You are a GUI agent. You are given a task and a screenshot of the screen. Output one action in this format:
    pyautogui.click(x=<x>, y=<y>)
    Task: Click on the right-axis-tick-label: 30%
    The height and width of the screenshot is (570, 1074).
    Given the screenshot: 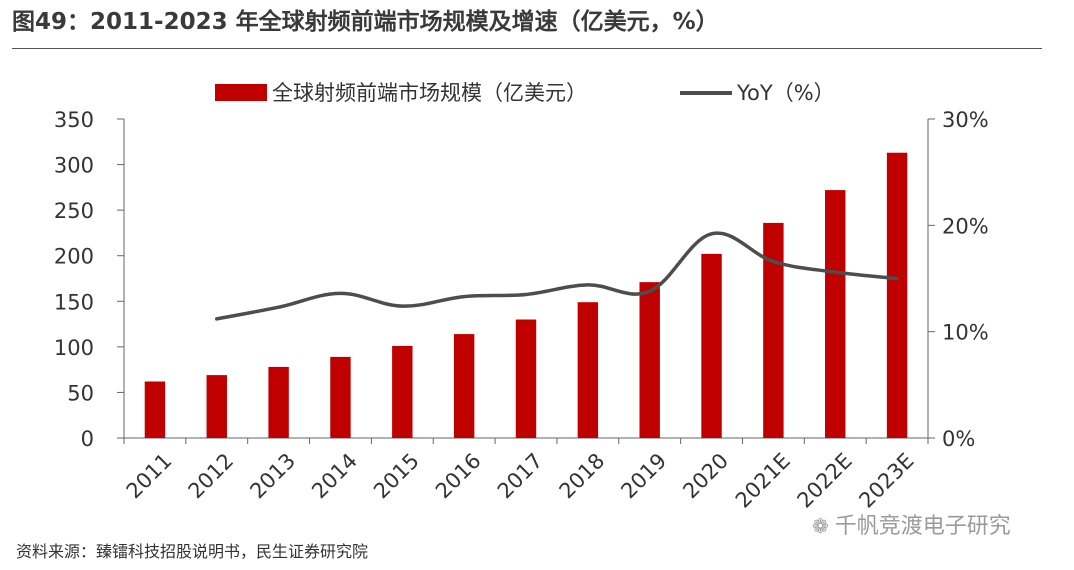 What is the action you would take?
    pyautogui.click(x=965, y=120)
    